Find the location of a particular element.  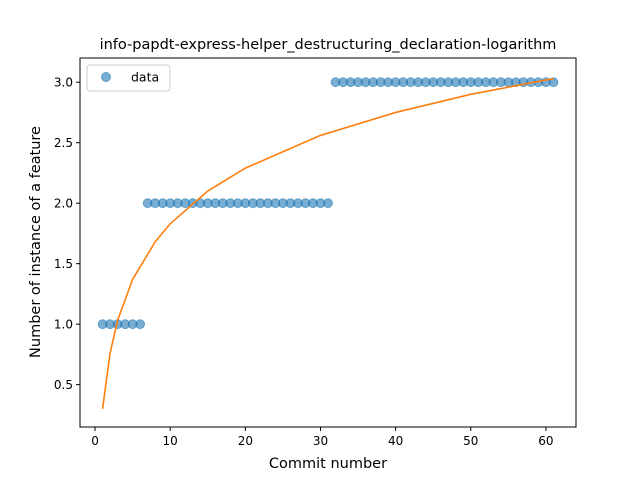

x-tick-label: 20 is located at coordinates (245, 441).